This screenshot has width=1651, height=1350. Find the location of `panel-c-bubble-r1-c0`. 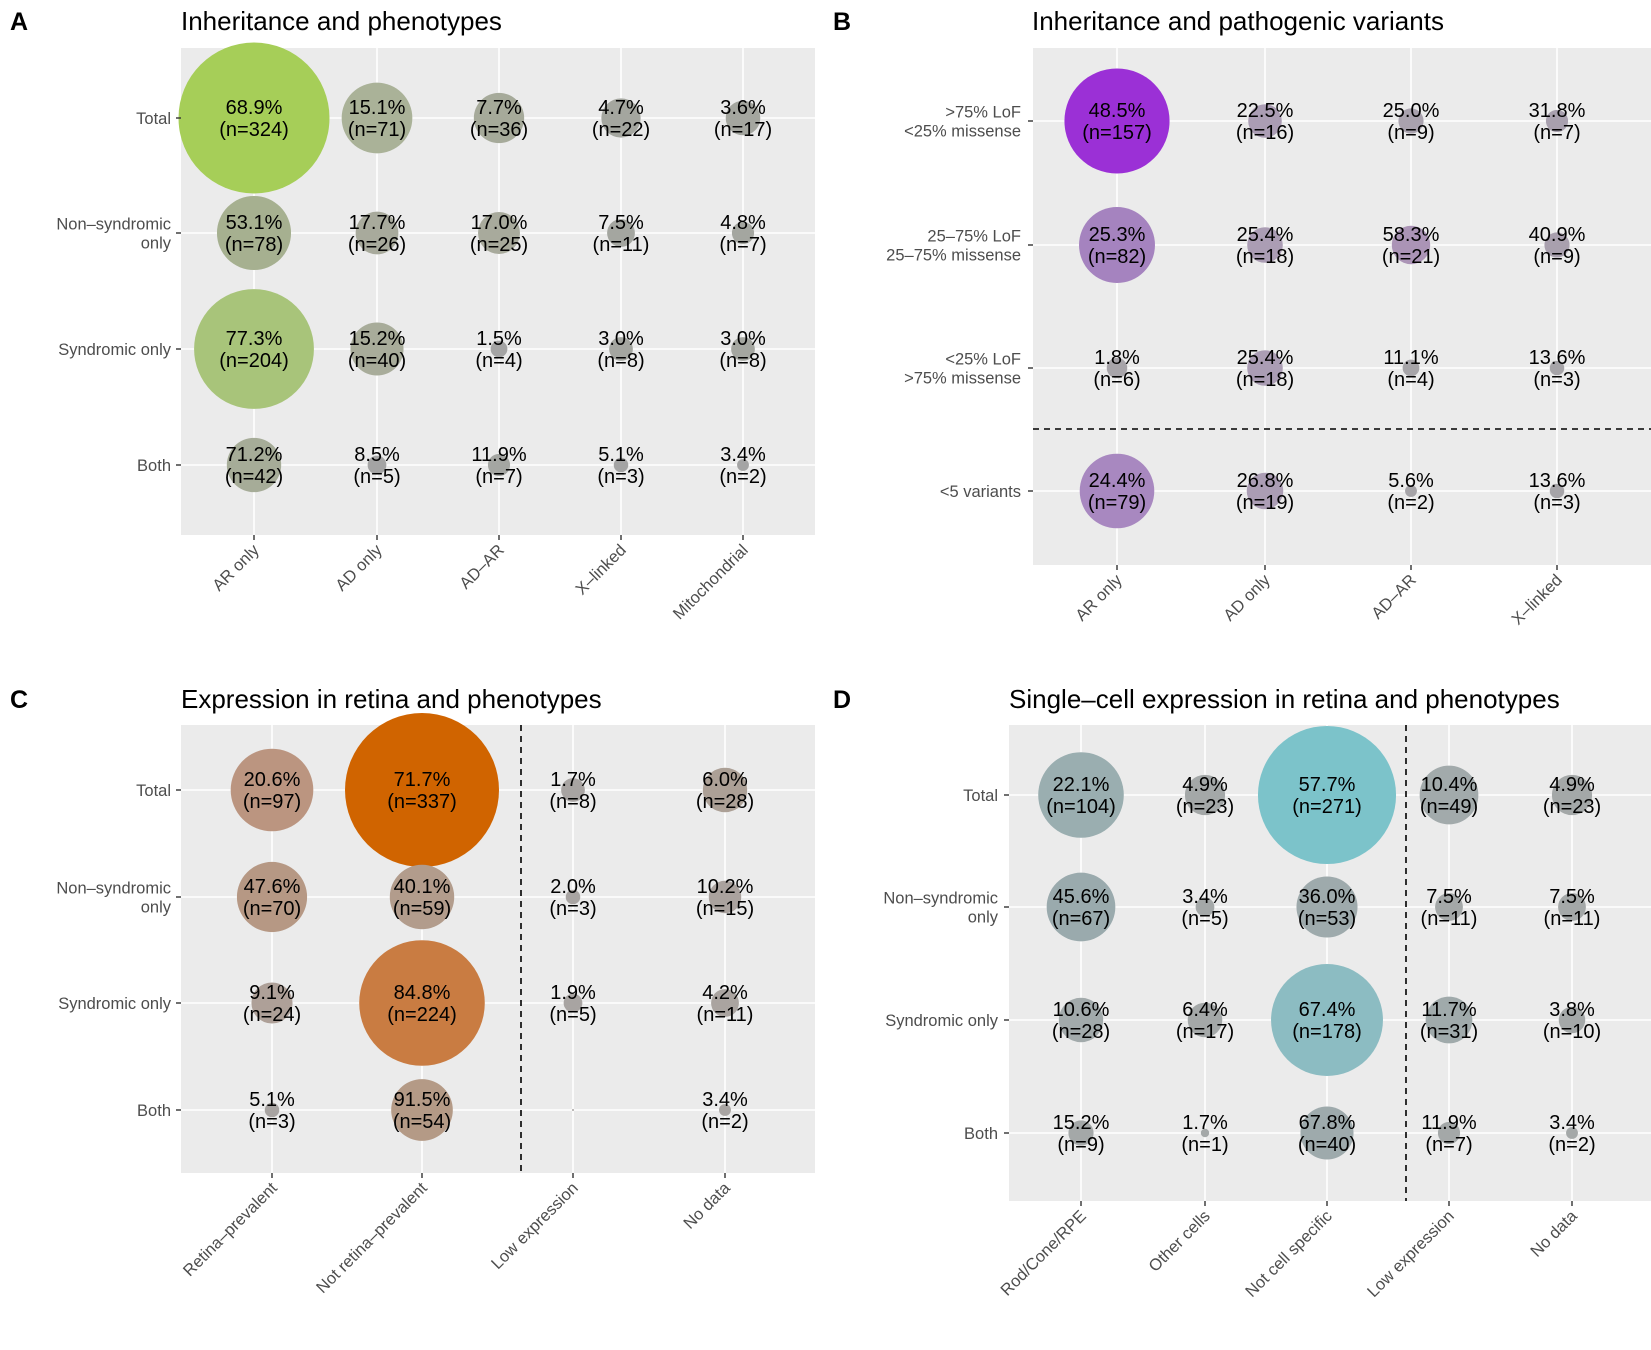

panel-c-bubble-r1-c0 is located at coordinates (272, 897).